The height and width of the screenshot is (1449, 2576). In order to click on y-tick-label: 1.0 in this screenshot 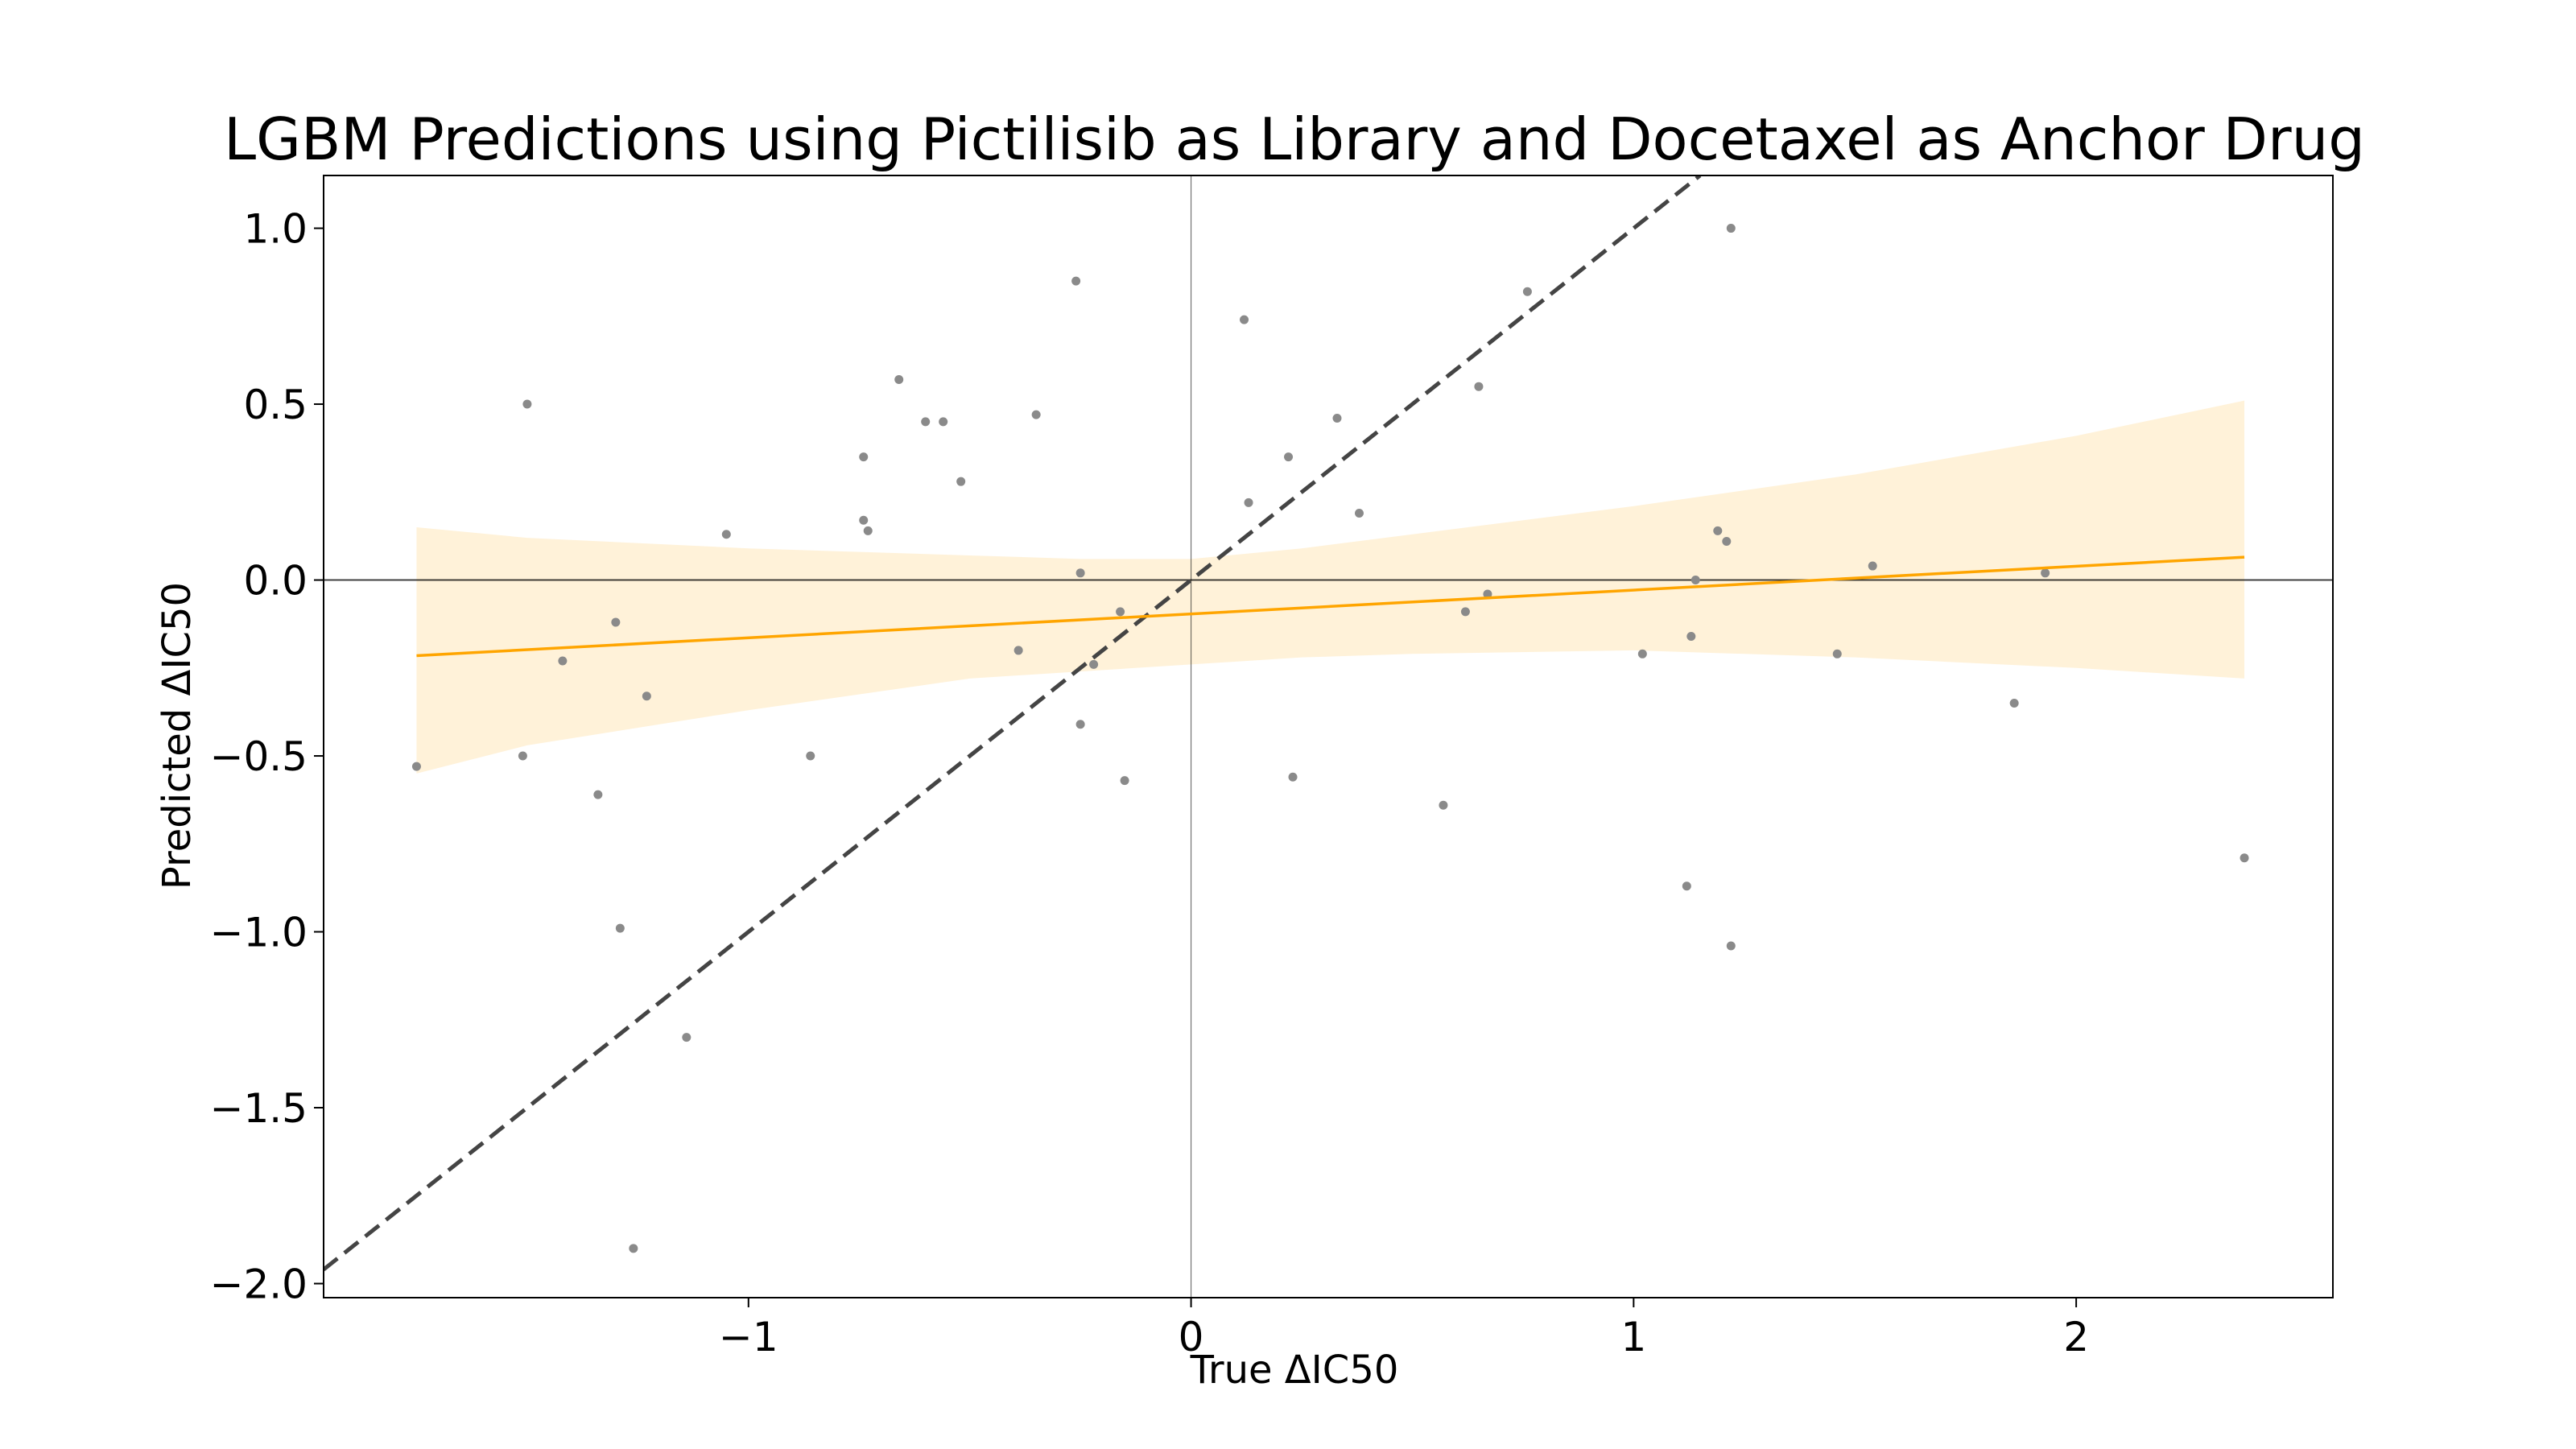, I will do `click(275, 229)`.